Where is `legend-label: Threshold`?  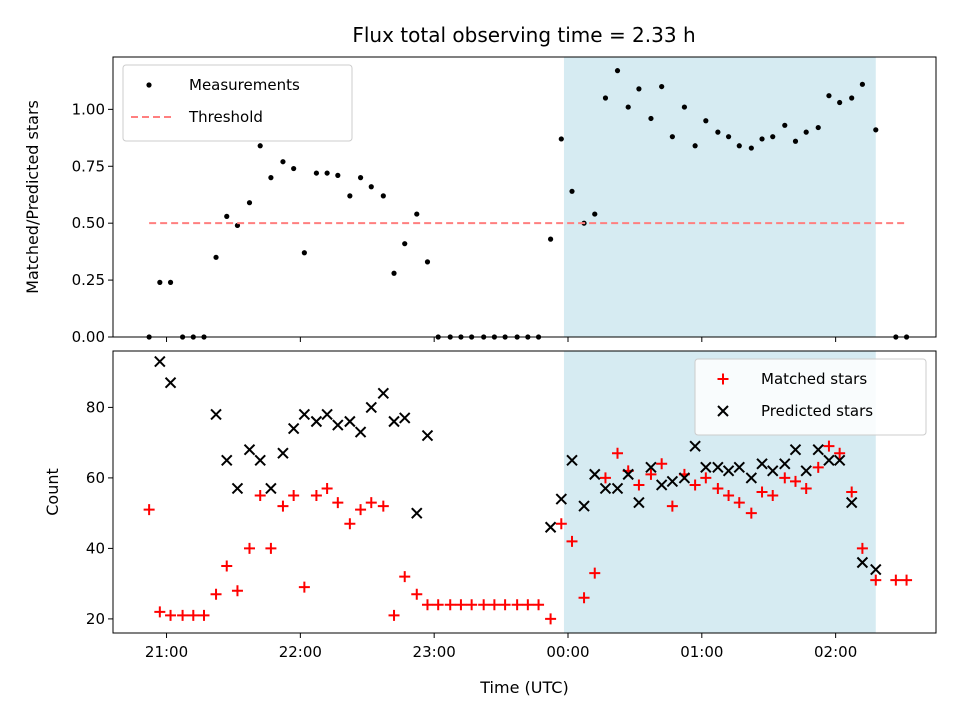 legend-label: Threshold is located at coordinates (225, 117).